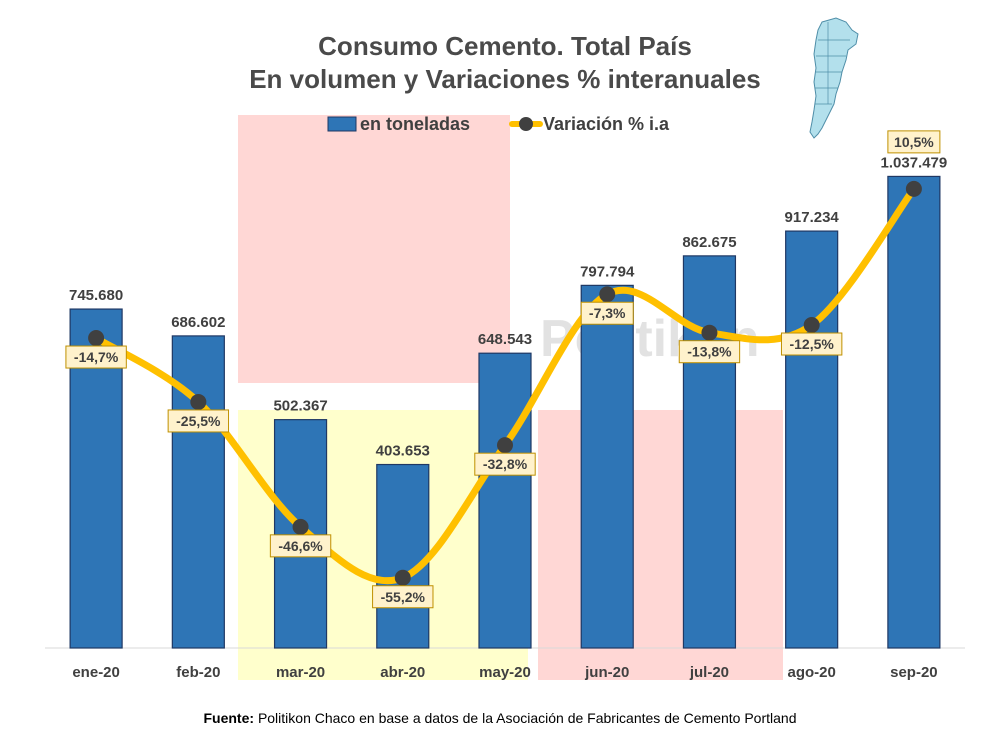 The width and height of the screenshot is (1000, 750). Describe the element at coordinates (198, 322) in the screenshot. I see `bar-value-label-feb-20: 686.602` at that location.